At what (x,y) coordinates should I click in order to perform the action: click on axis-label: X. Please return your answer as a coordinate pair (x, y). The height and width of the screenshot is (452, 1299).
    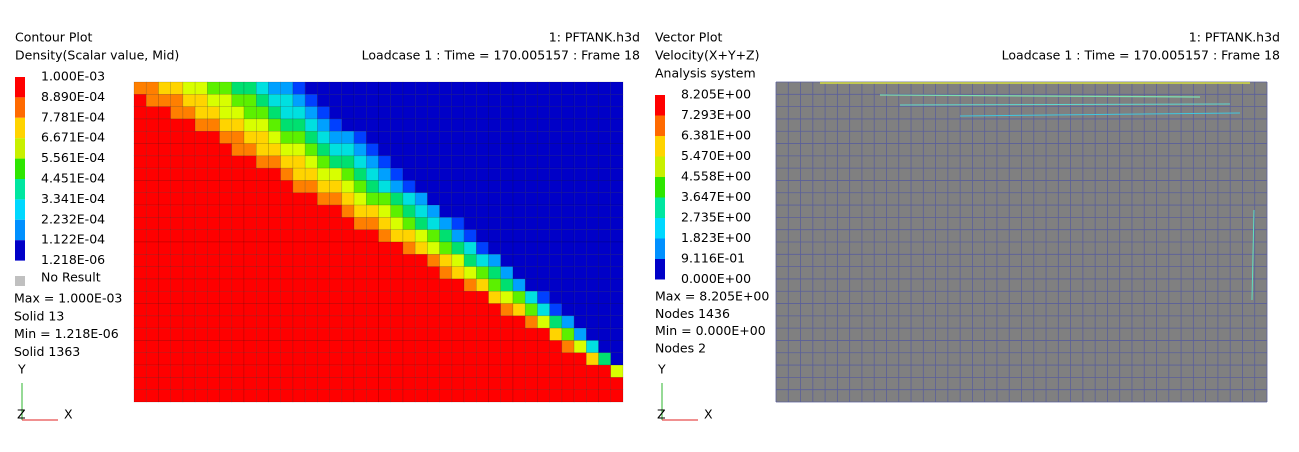
    Looking at the image, I should click on (68, 414).